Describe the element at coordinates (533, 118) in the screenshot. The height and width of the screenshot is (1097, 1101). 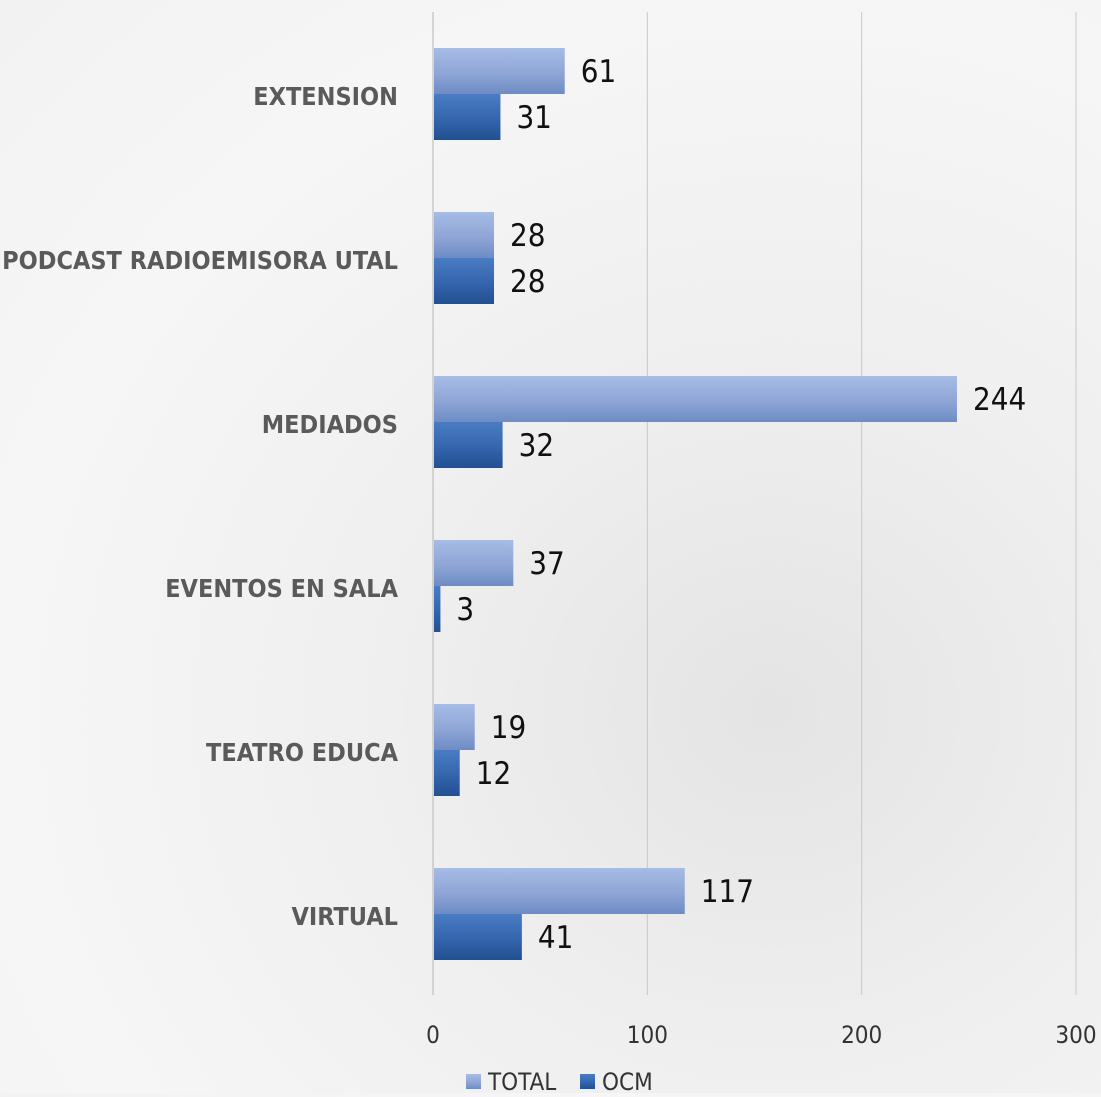
I see `data-label: 31` at that location.